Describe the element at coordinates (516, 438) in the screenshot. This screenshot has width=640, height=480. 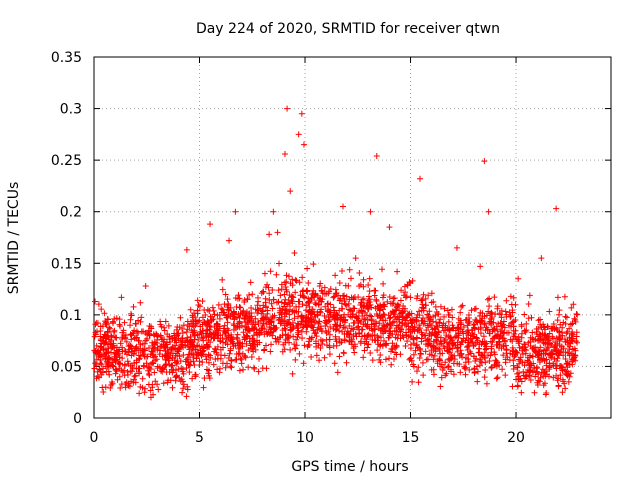
I see `x-tick-label: 20` at that location.